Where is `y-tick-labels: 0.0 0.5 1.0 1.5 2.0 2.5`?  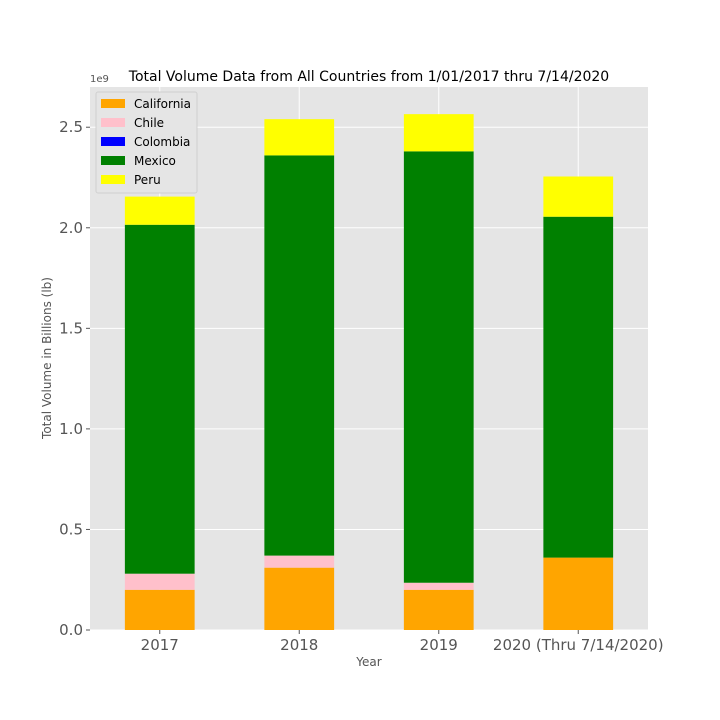
y-tick-labels: 0.0 0.5 1.0 1.5 2.0 2.5 is located at coordinates (74, 378).